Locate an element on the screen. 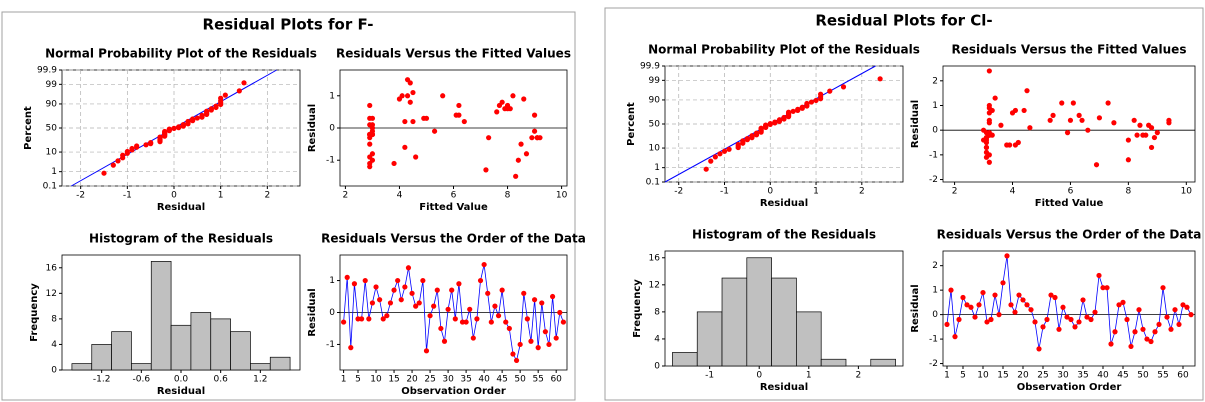 This screenshot has width=1205, height=402. x-axis-label: Fitted Value is located at coordinates (1069, 203).